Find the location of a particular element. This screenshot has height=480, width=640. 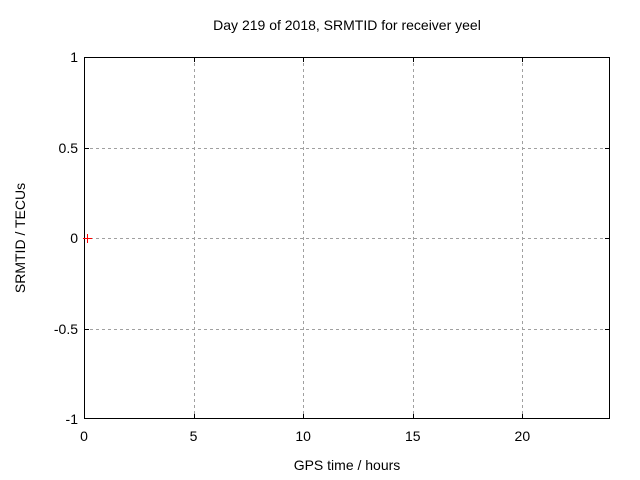

x-tick-label: 10 is located at coordinates (303, 436).